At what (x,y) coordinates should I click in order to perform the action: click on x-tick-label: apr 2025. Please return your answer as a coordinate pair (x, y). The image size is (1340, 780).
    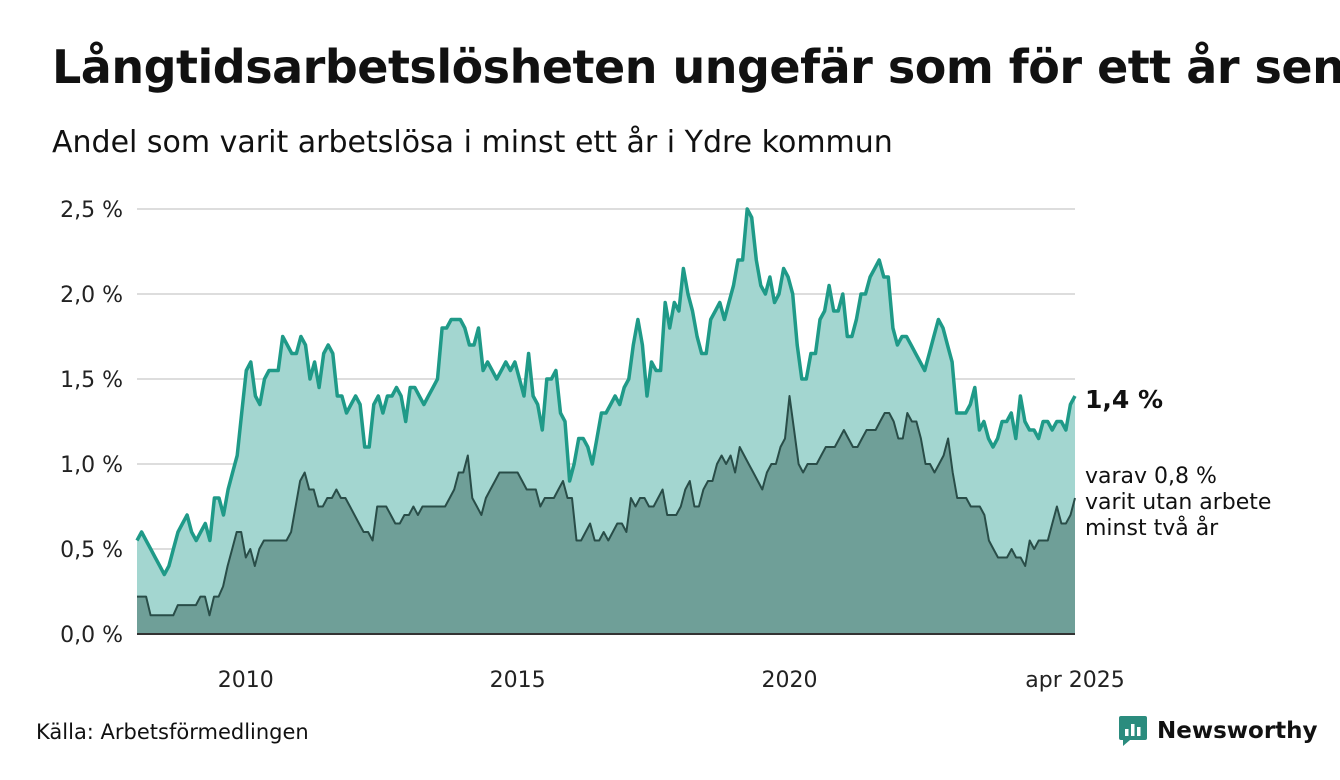
    Looking at the image, I should click on (1074, 680).